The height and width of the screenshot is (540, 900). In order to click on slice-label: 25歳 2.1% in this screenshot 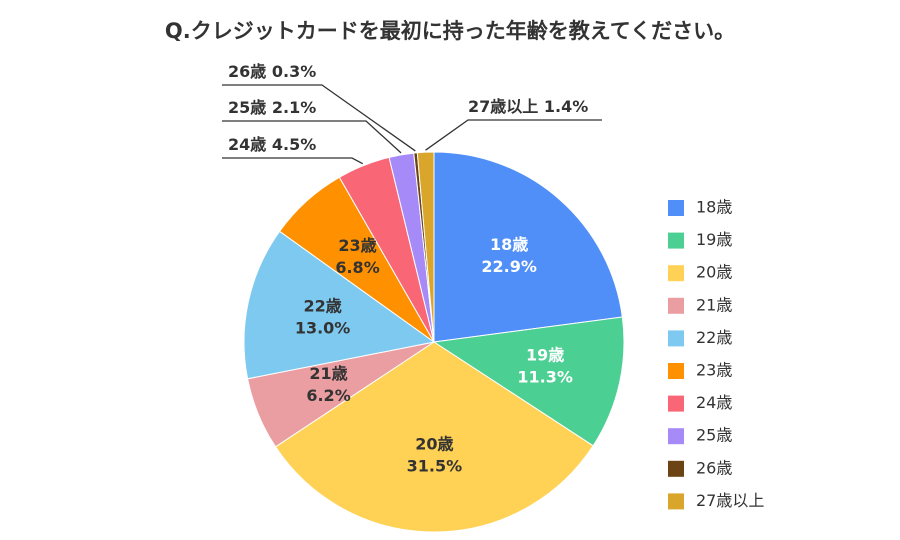, I will do `click(272, 107)`.